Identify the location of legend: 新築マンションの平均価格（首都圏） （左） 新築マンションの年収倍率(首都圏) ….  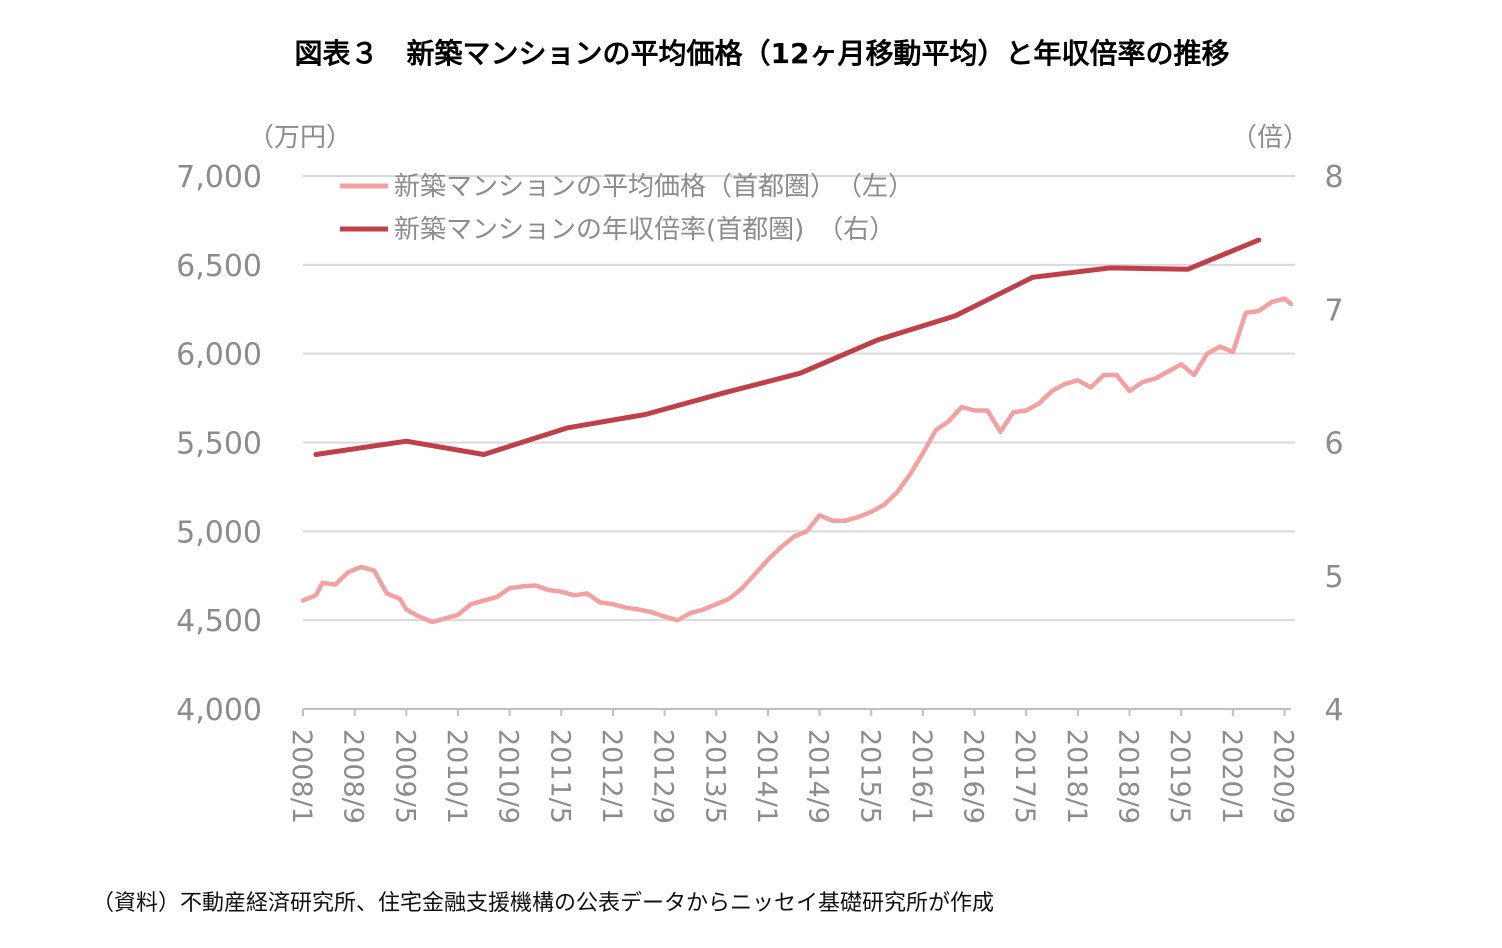
(627, 208).